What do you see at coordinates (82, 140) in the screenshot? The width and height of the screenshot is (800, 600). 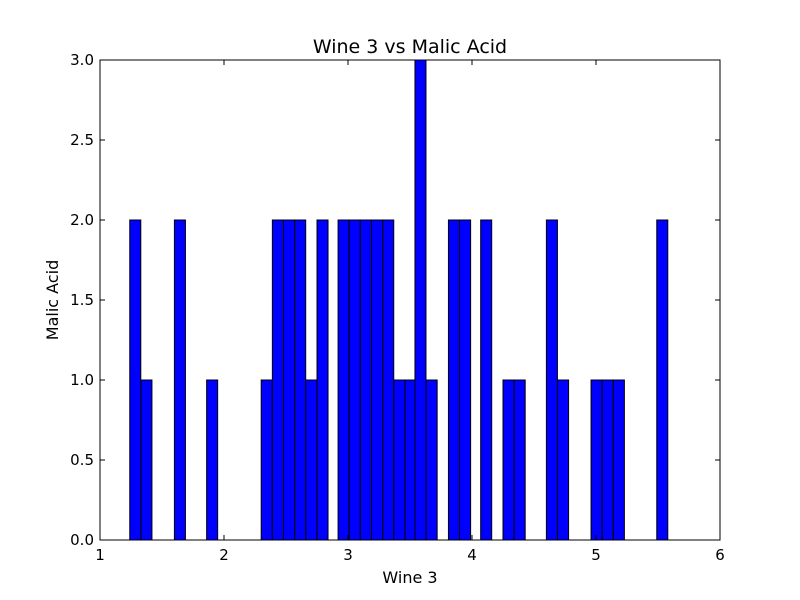 I see `y-tick-label: 2.5` at bounding box center [82, 140].